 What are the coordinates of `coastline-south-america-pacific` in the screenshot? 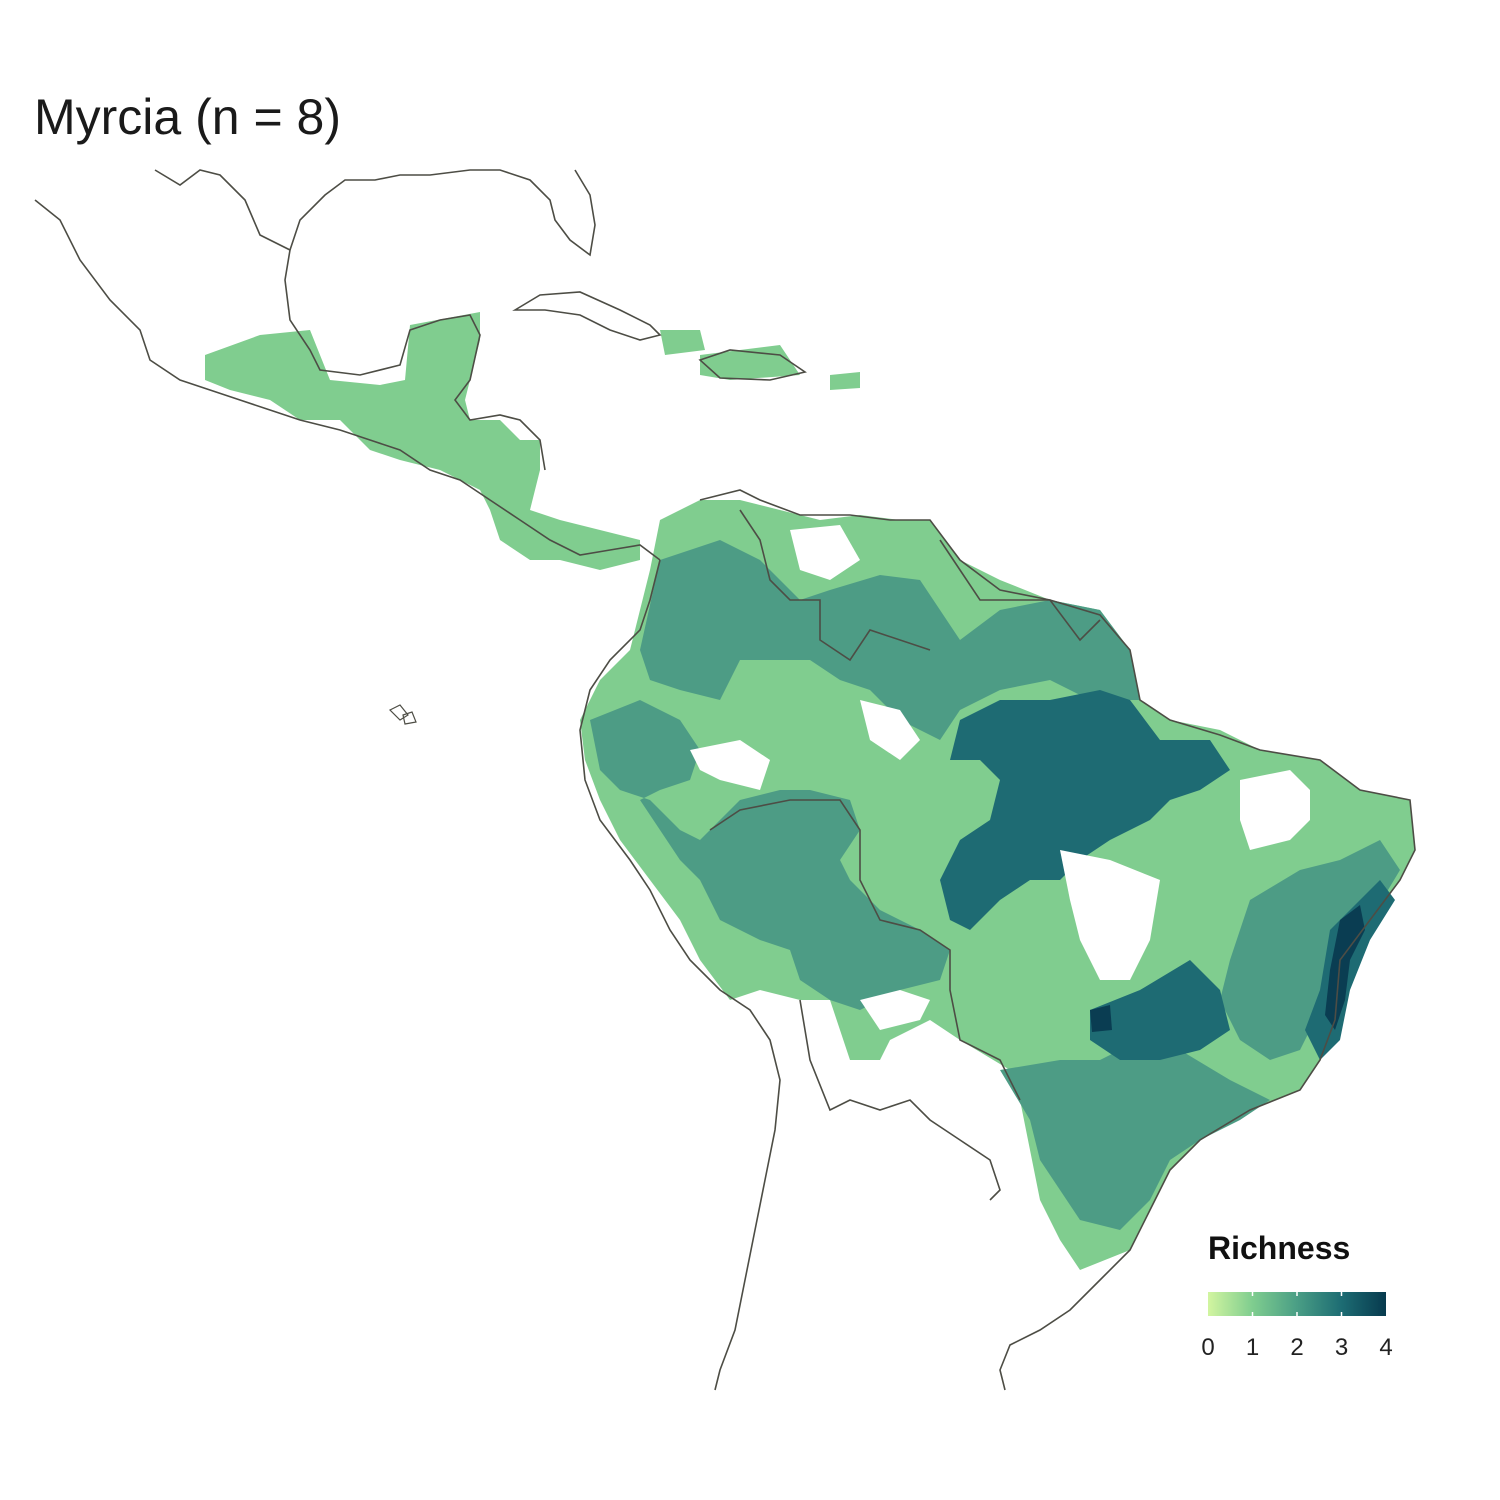 It's located at (680, 975).